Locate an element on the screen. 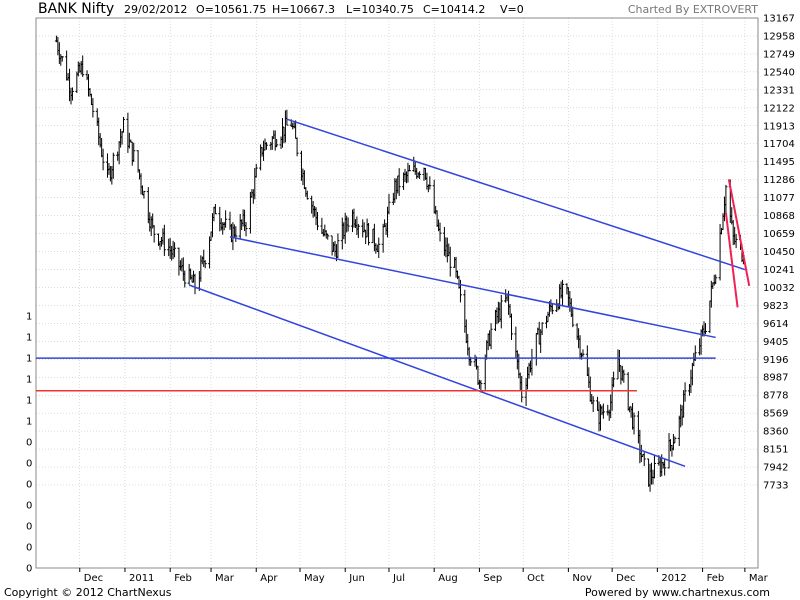 This screenshot has width=800, height=600. chart-credit: Charted By EXTROVERT is located at coordinates (692, 9).